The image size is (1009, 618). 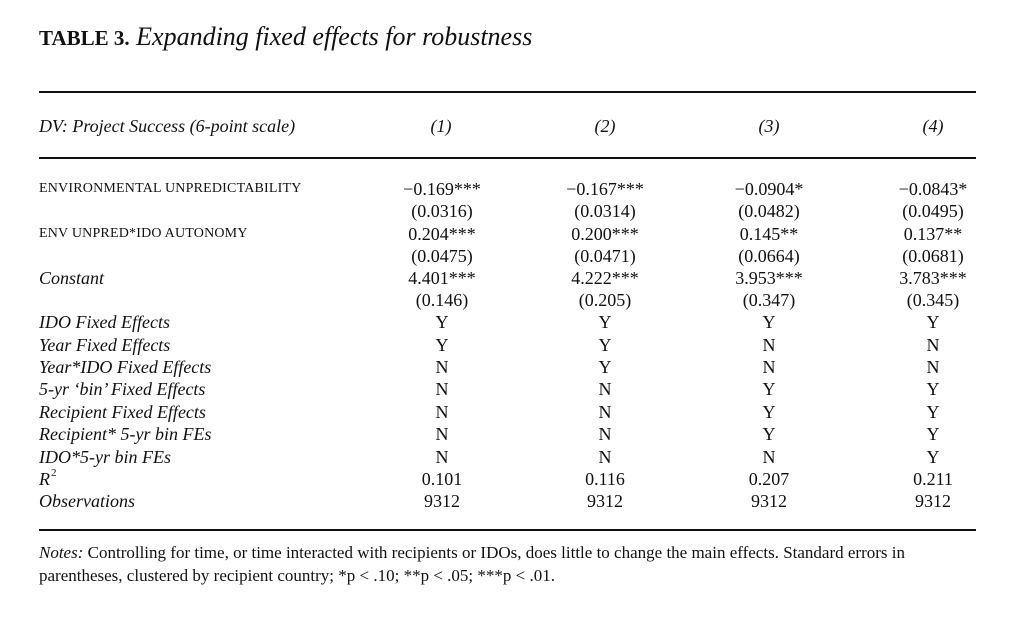 I want to click on table-row: (0.0475) (0.0471) (0.0664) (0.0681), so click(x=504, y=256).